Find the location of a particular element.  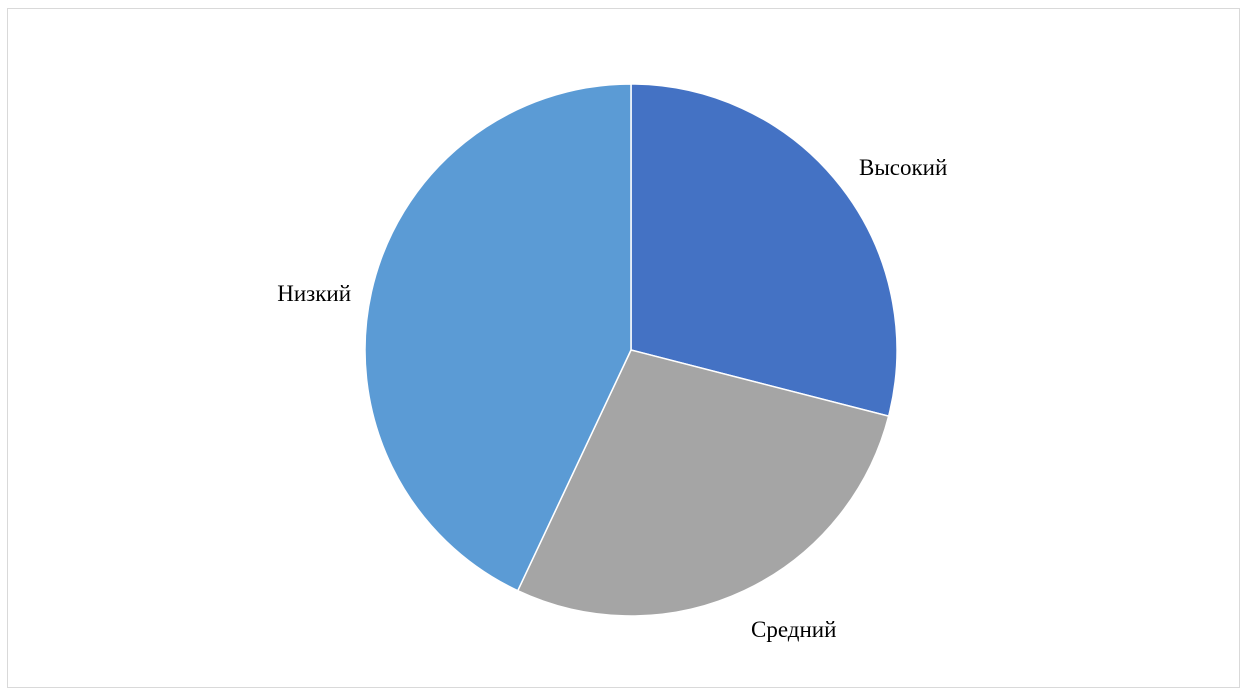

slice-label-low: Низкий is located at coordinates (314, 293).